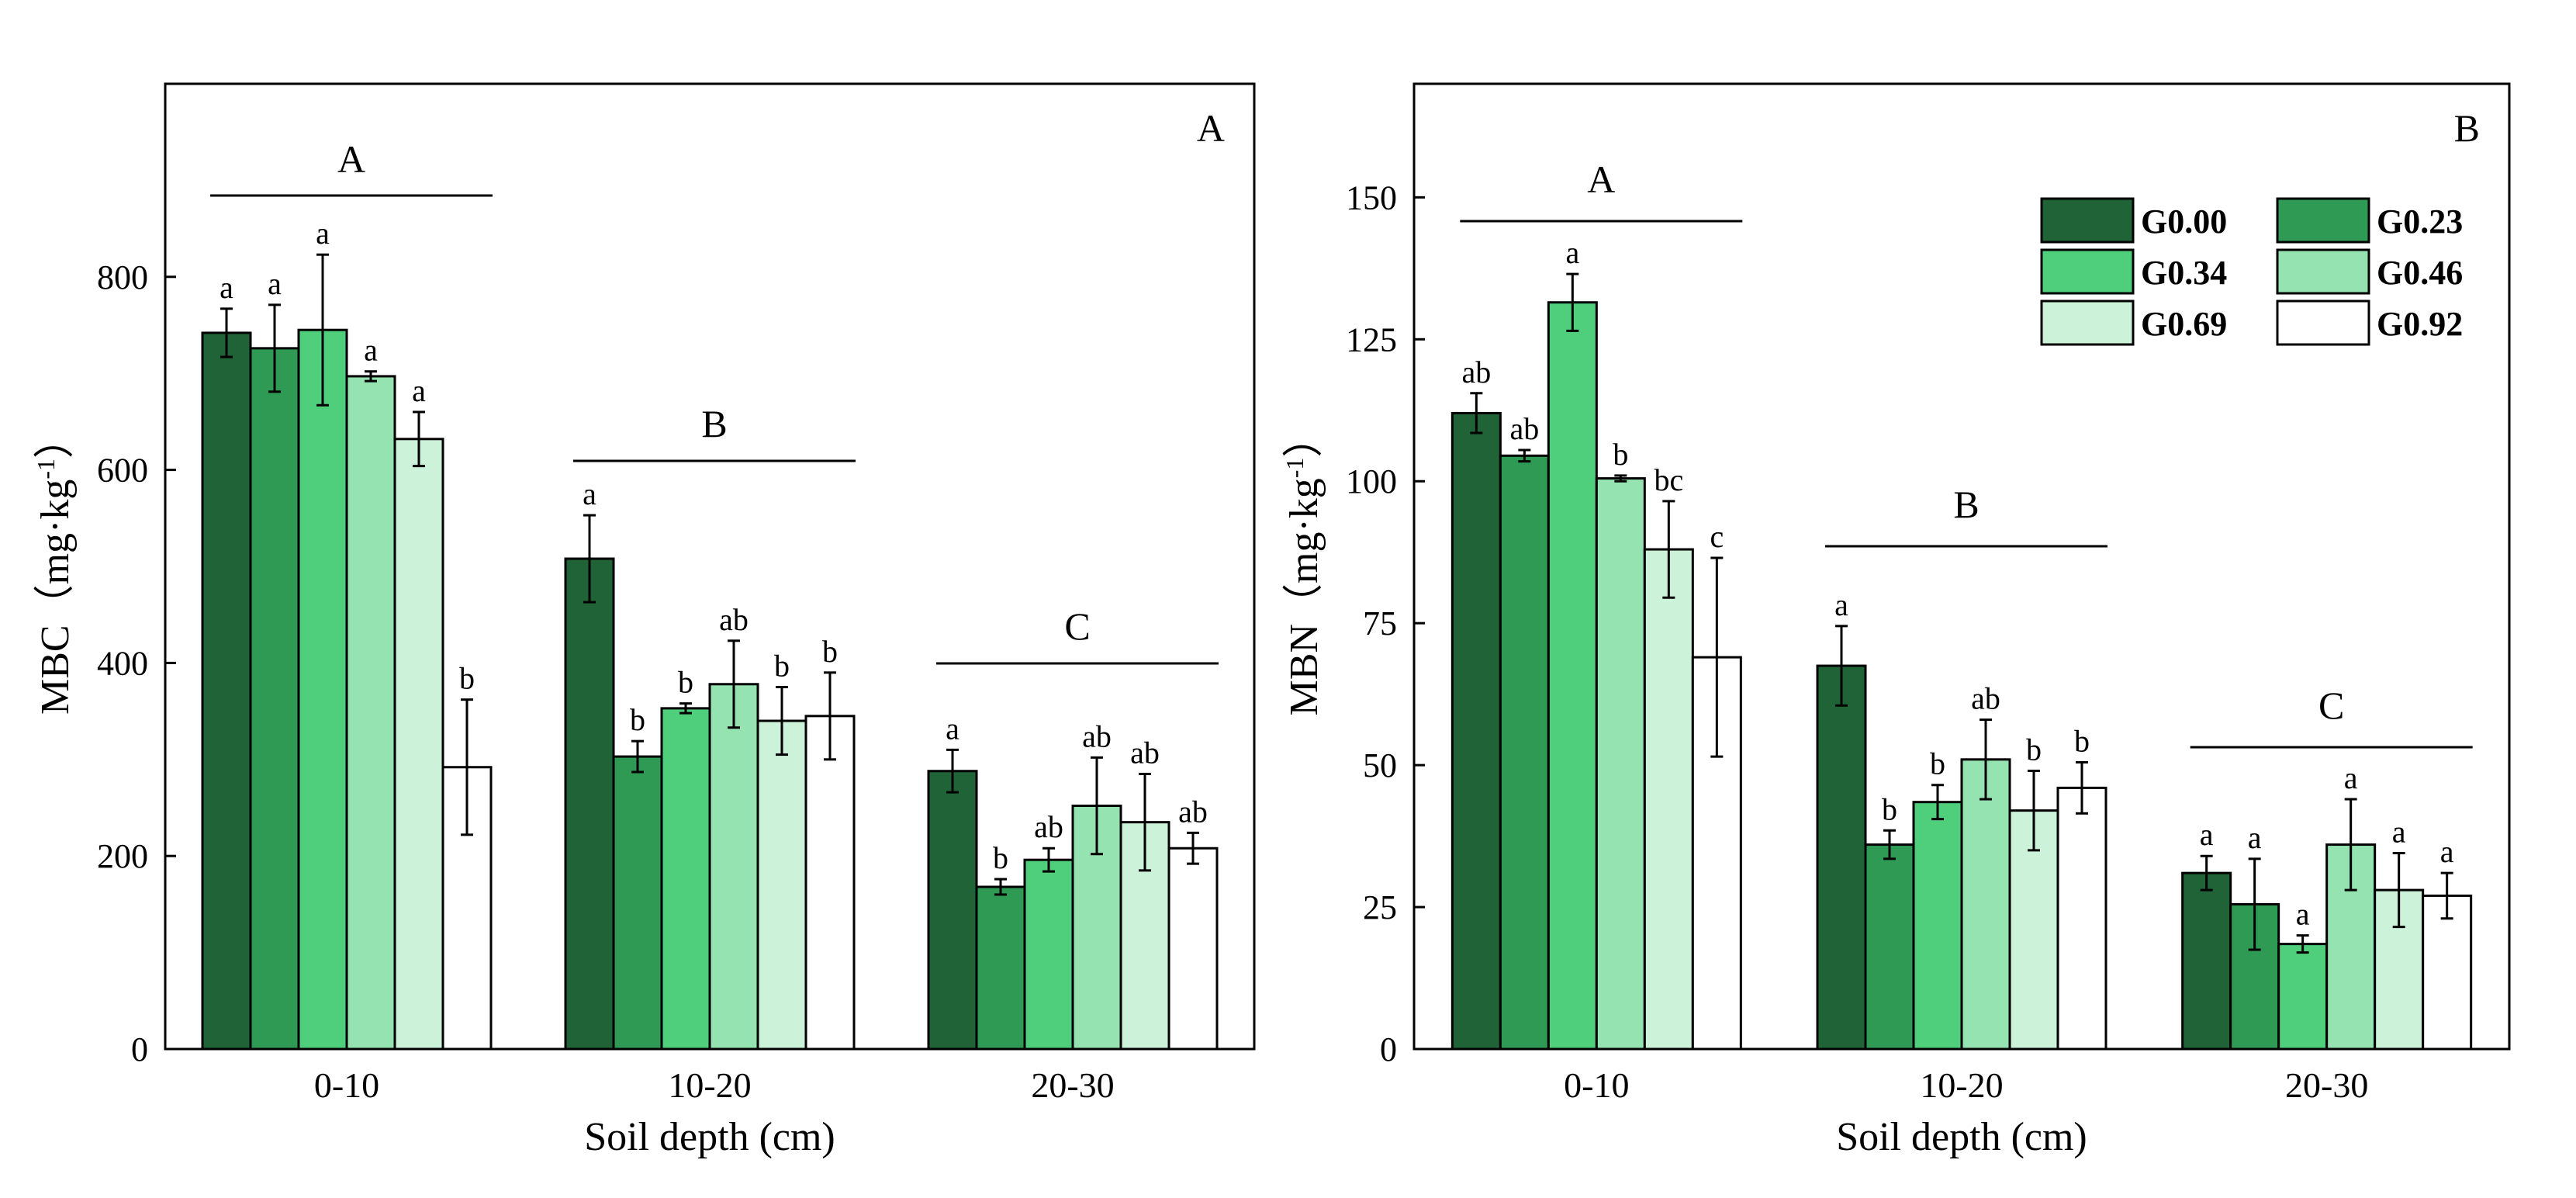 The height and width of the screenshot is (1198, 2576). Describe the element at coordinates (1304, 596) in the screenshot. I see `y-axis-title-main: MBN（mg·kg` at that location.